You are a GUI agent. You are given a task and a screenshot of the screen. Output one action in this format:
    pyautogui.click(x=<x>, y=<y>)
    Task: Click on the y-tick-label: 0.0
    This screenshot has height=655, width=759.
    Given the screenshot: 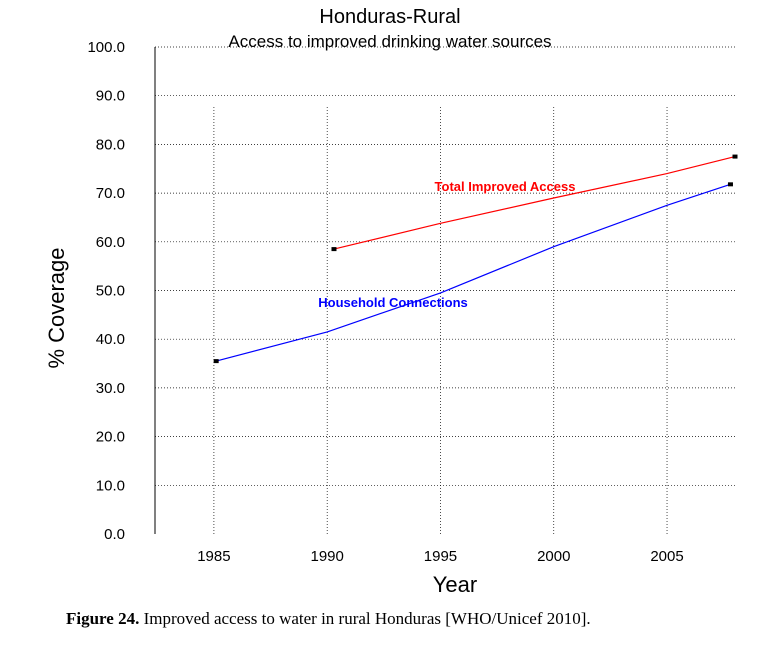 What is the action you would take?
    pyautogui.click(x=114, y=534)
    